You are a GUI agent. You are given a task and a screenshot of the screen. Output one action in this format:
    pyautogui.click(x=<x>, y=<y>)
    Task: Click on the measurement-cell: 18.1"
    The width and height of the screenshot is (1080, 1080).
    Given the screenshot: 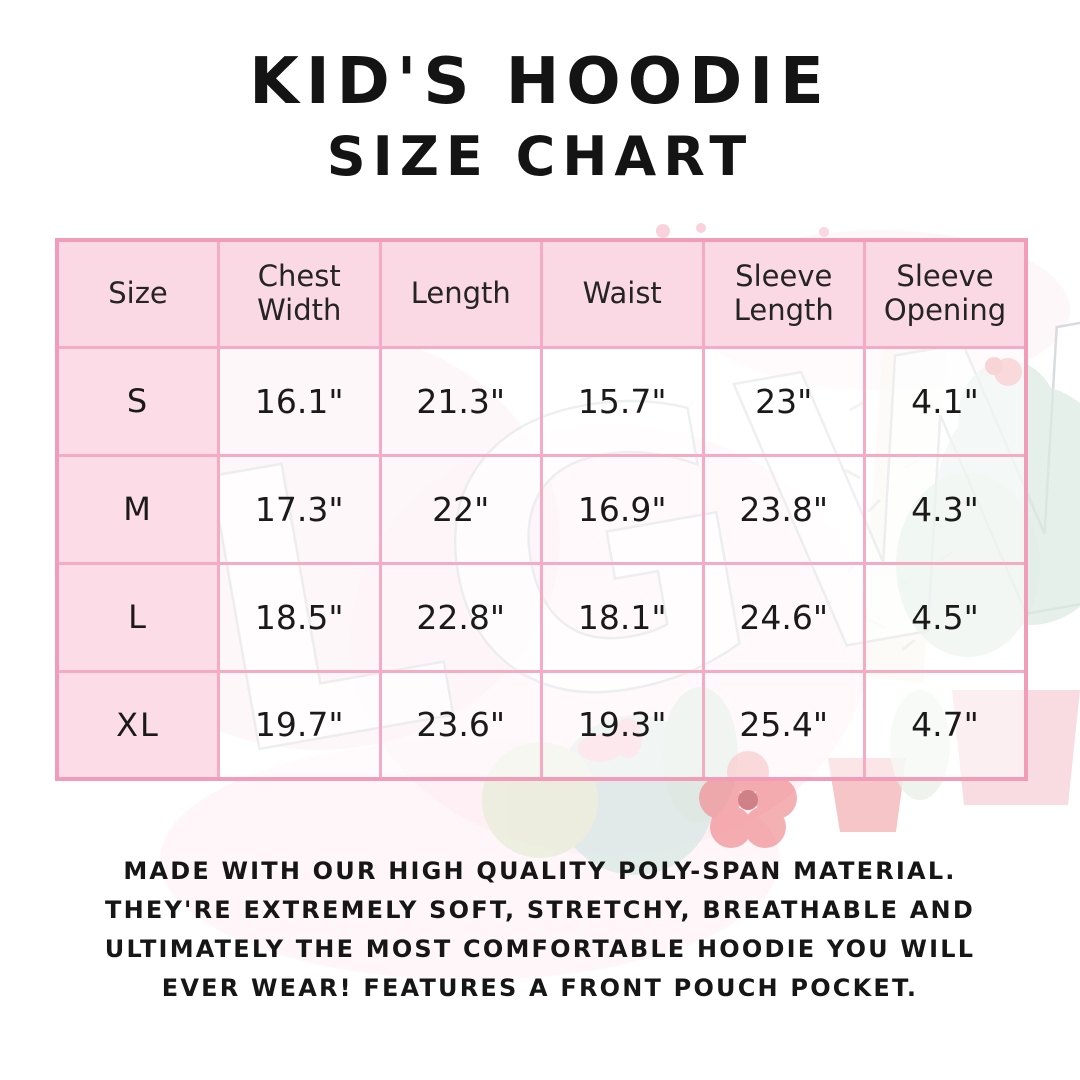 What is the action you would take?
    pyautogui.click(x=622, y=617)
    